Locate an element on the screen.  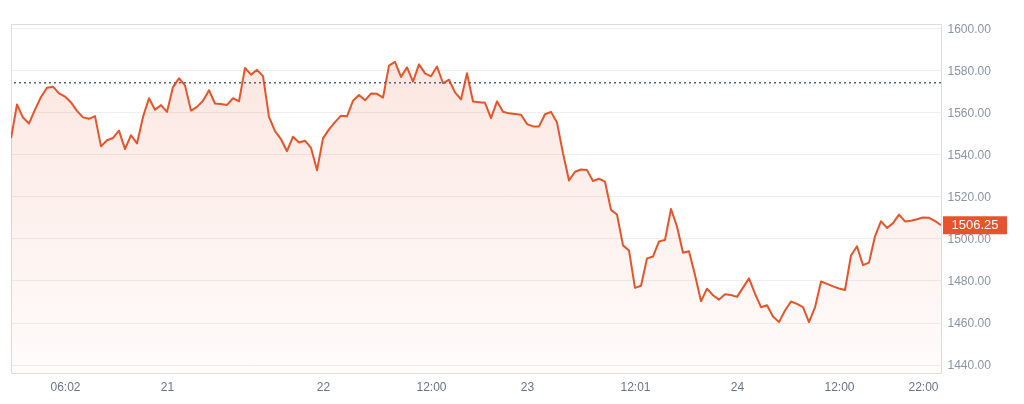
x-tick-label: 22:00 is located at coordinates (923, 386).